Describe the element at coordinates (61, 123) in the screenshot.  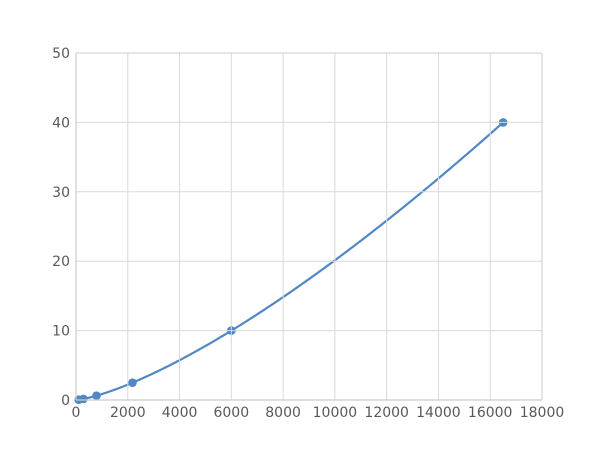
I see `y-tick-label: 40` at that location.